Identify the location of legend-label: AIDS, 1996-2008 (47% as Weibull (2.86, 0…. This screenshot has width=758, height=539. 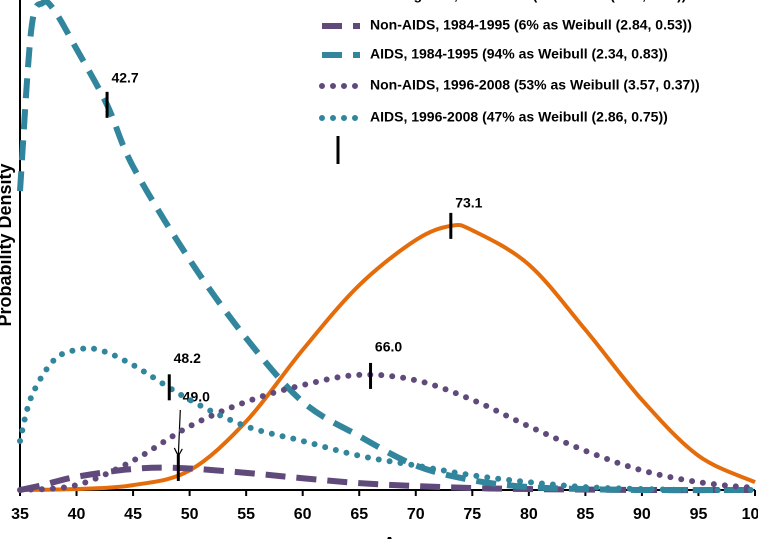
(519, 117).